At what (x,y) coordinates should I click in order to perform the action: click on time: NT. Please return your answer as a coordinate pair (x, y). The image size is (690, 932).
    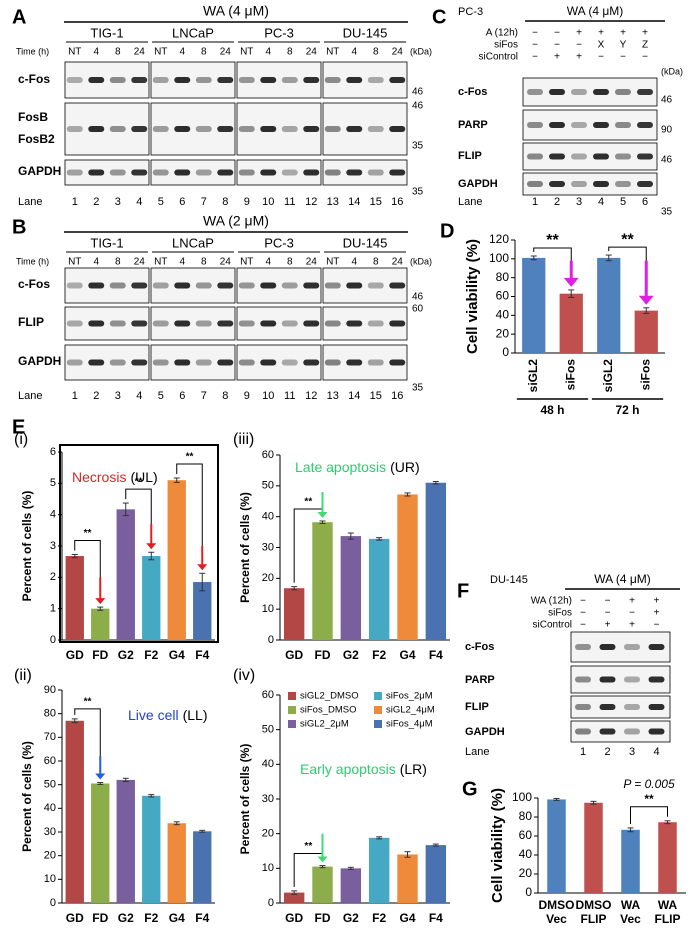
    Looking at the image, I should click on (74, 262).